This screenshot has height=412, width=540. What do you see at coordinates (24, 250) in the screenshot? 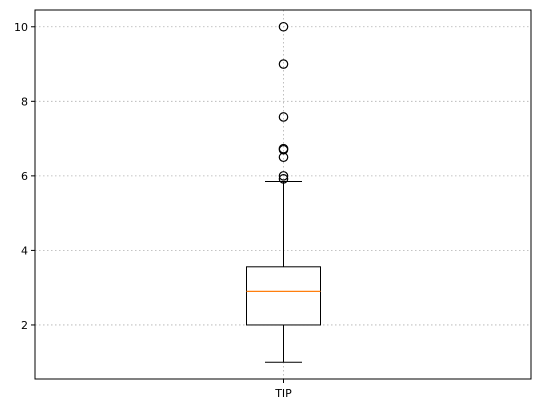
I see `y-tick-label-4: 4` at bounding box center [24, 250].